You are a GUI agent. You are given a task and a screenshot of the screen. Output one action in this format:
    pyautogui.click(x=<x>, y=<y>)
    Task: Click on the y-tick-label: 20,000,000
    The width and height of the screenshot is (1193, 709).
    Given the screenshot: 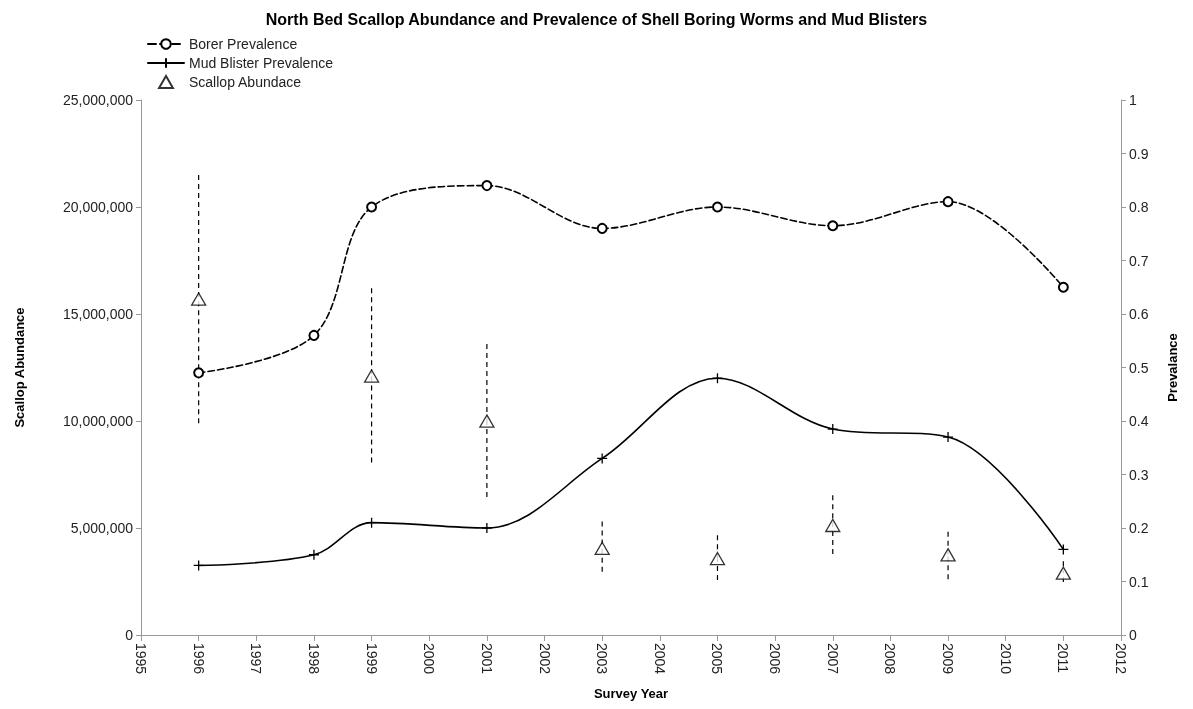 What is the action you would take?
    pyautogui.click(x=98, y=207)
    